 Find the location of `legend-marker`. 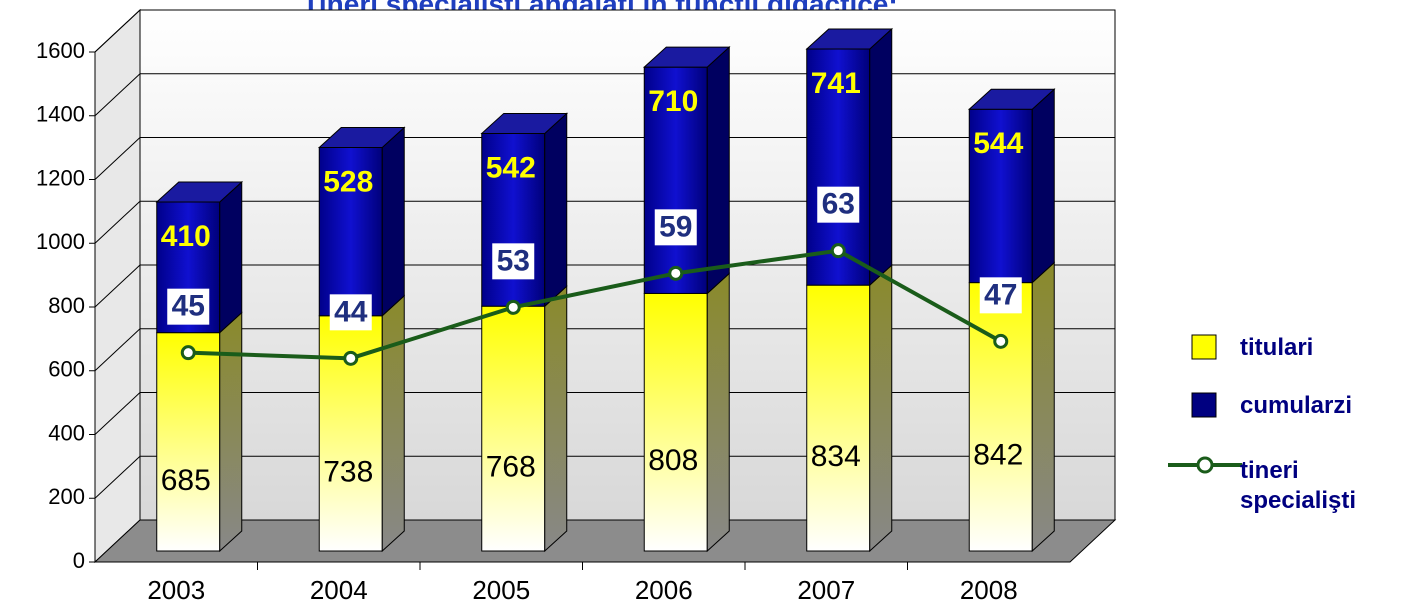

legend-marker is located at coordinates (1205, 465).